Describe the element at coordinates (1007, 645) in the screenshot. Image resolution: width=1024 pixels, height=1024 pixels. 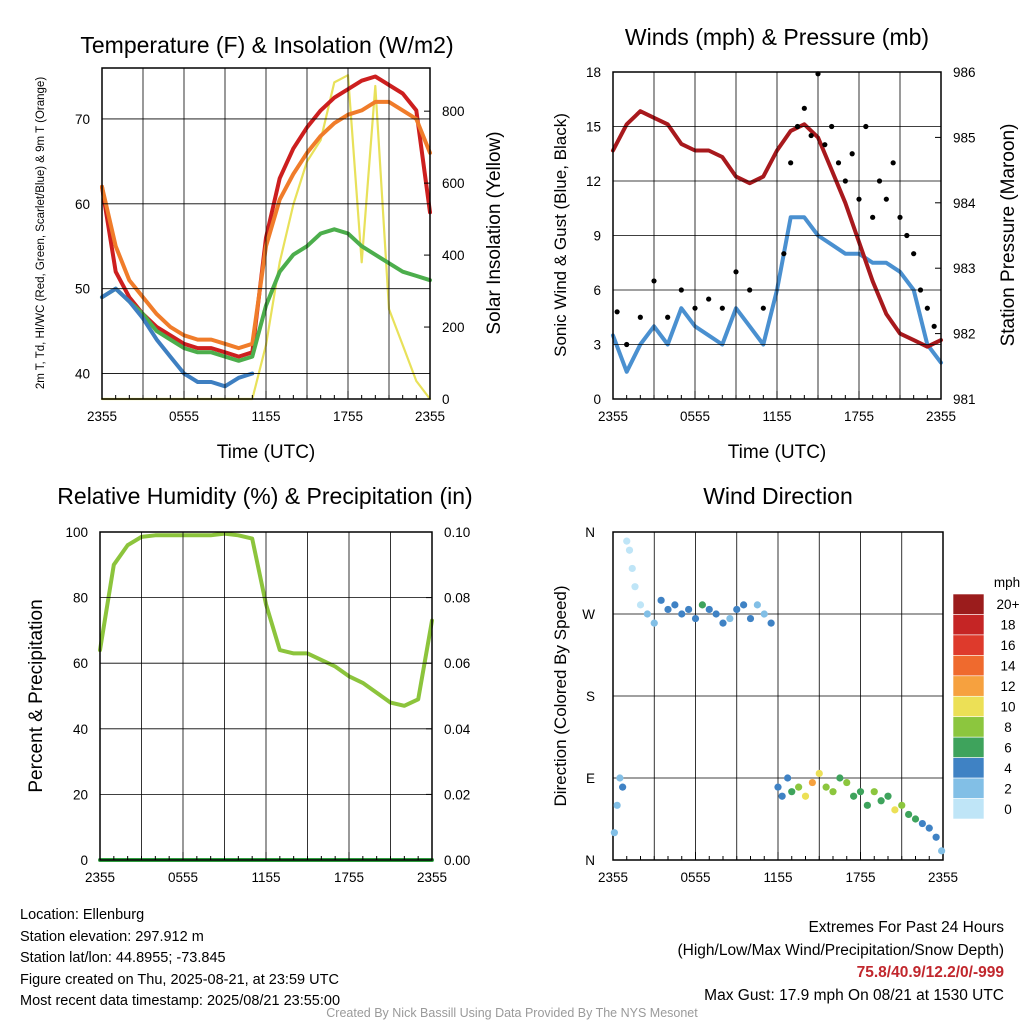
I see `colorbar-label: 16` at that location.